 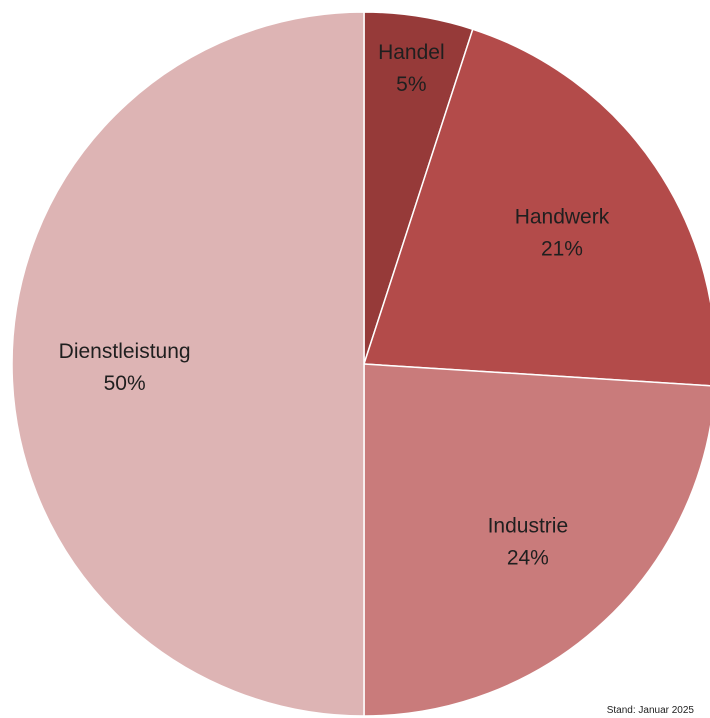 I want to click on slice-value-handwerk: 21%, so click(x=562, y=248).